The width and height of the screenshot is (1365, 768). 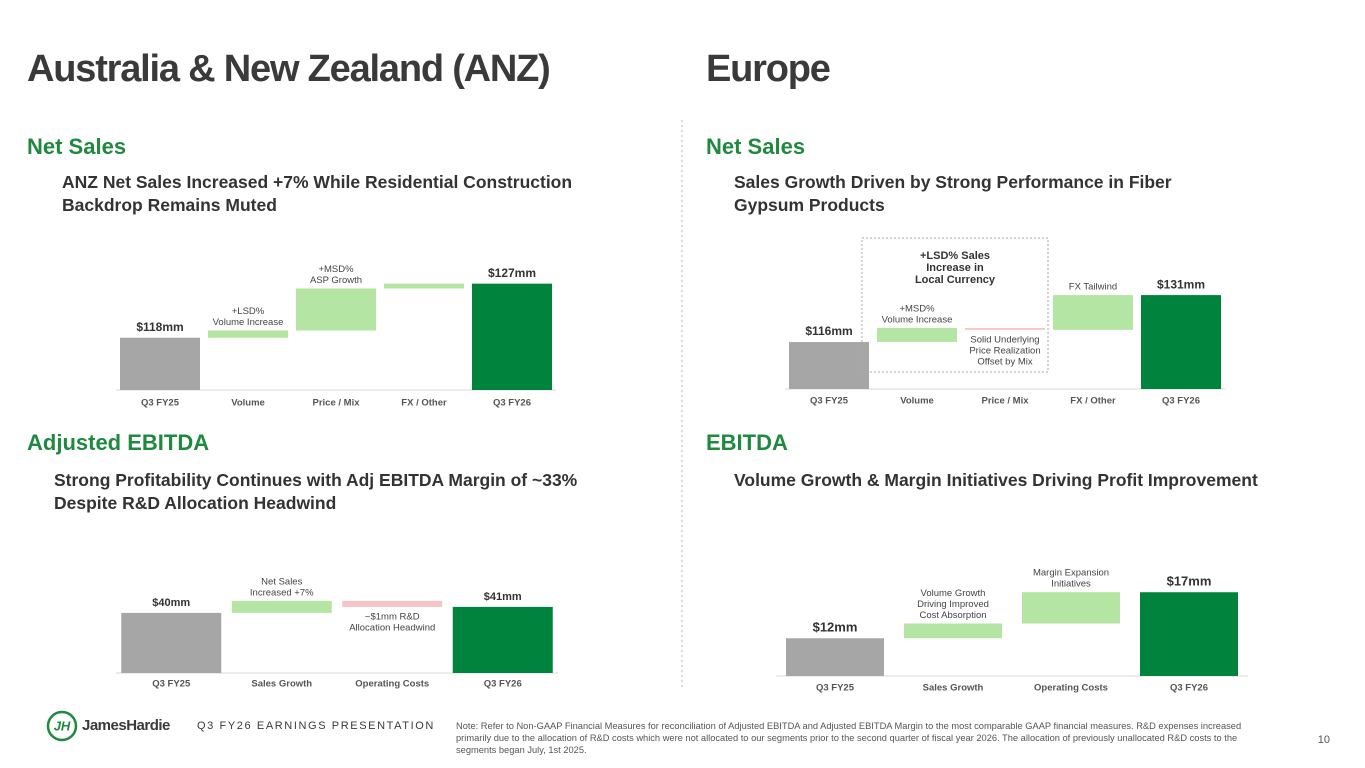 What do you see at coordinates (281, 581) in the screenshot?
I see `annotation: Net Sales` at bounding box center [281, 581].